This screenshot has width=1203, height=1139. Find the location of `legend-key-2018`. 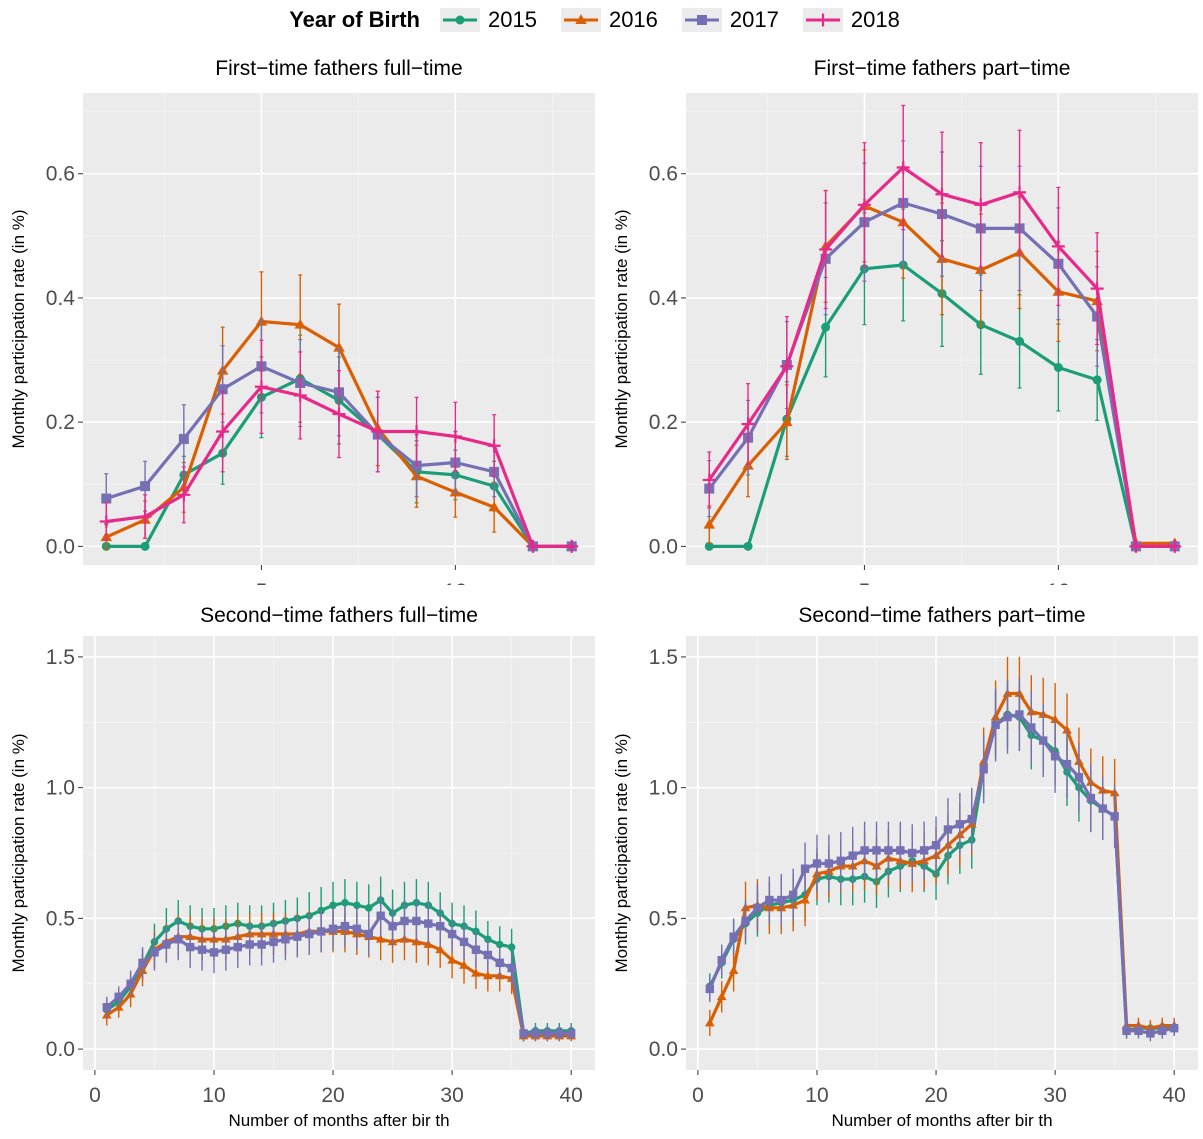

legend-key-2018 is located at coordinates (822, 20).